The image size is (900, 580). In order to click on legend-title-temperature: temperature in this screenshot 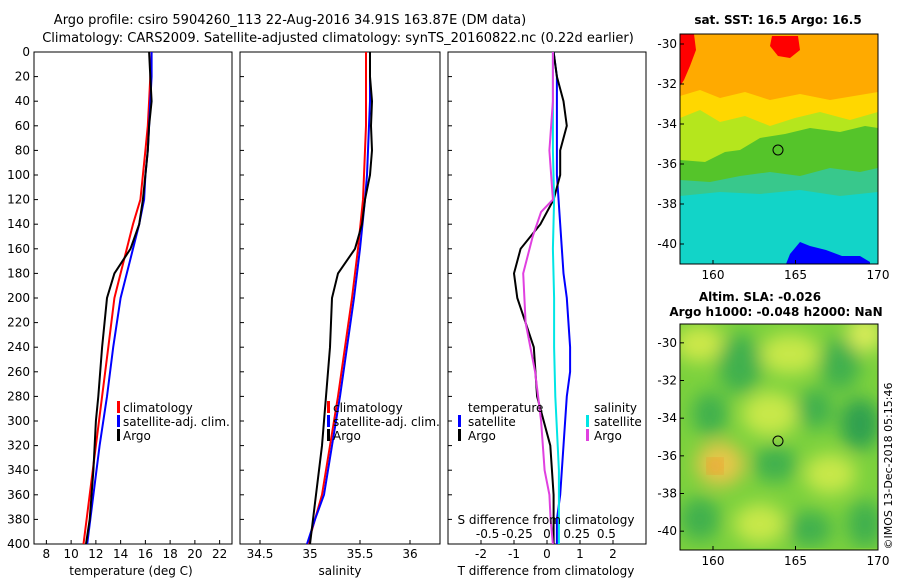, I will do `click(505, 408)`.